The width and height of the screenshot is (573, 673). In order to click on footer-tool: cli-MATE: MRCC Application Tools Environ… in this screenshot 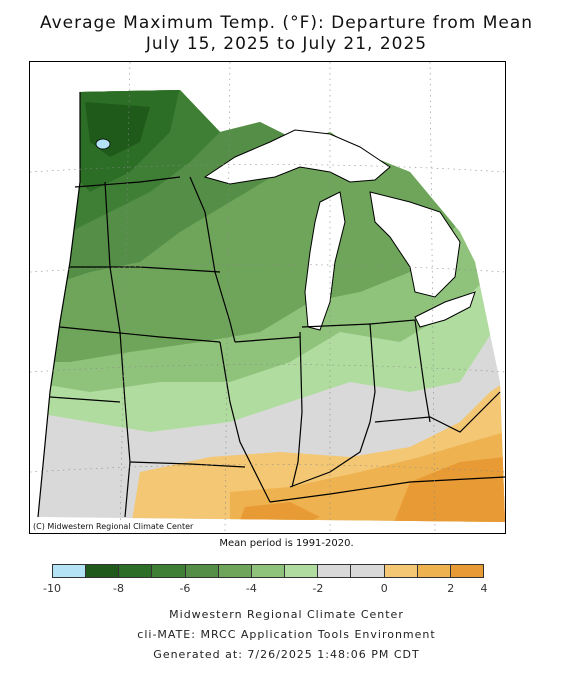, I will do `click(286, 634)`.